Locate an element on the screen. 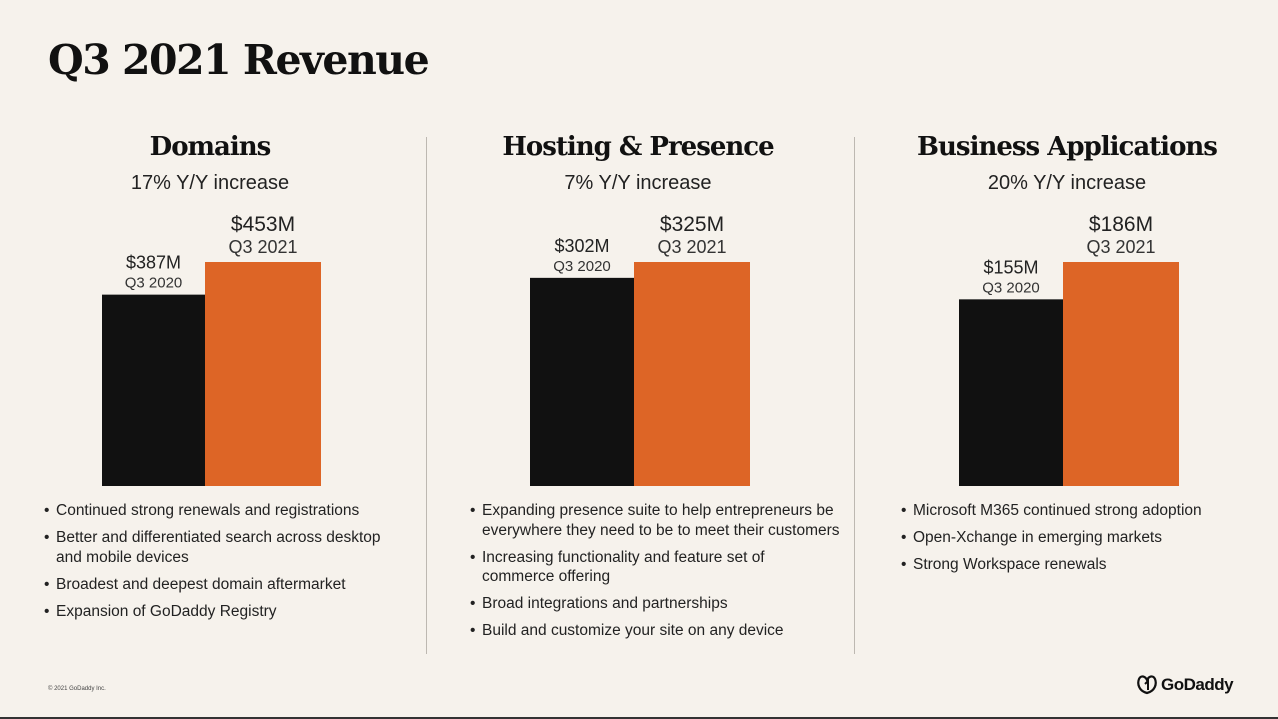 The height and width of the screenshot is (719, 1278). bar-value-label: $453M is located at coordinates (263, 224).